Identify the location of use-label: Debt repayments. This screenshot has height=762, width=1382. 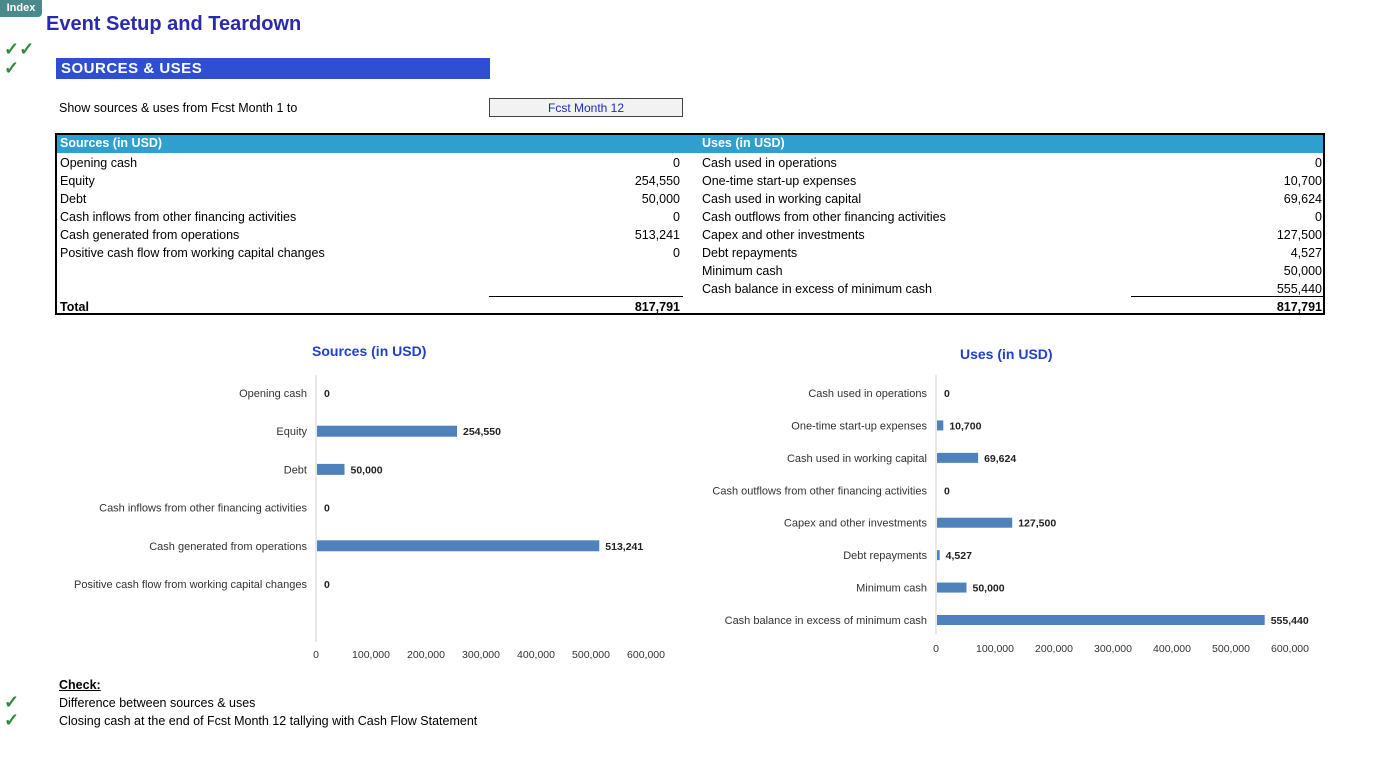
(750, 253).